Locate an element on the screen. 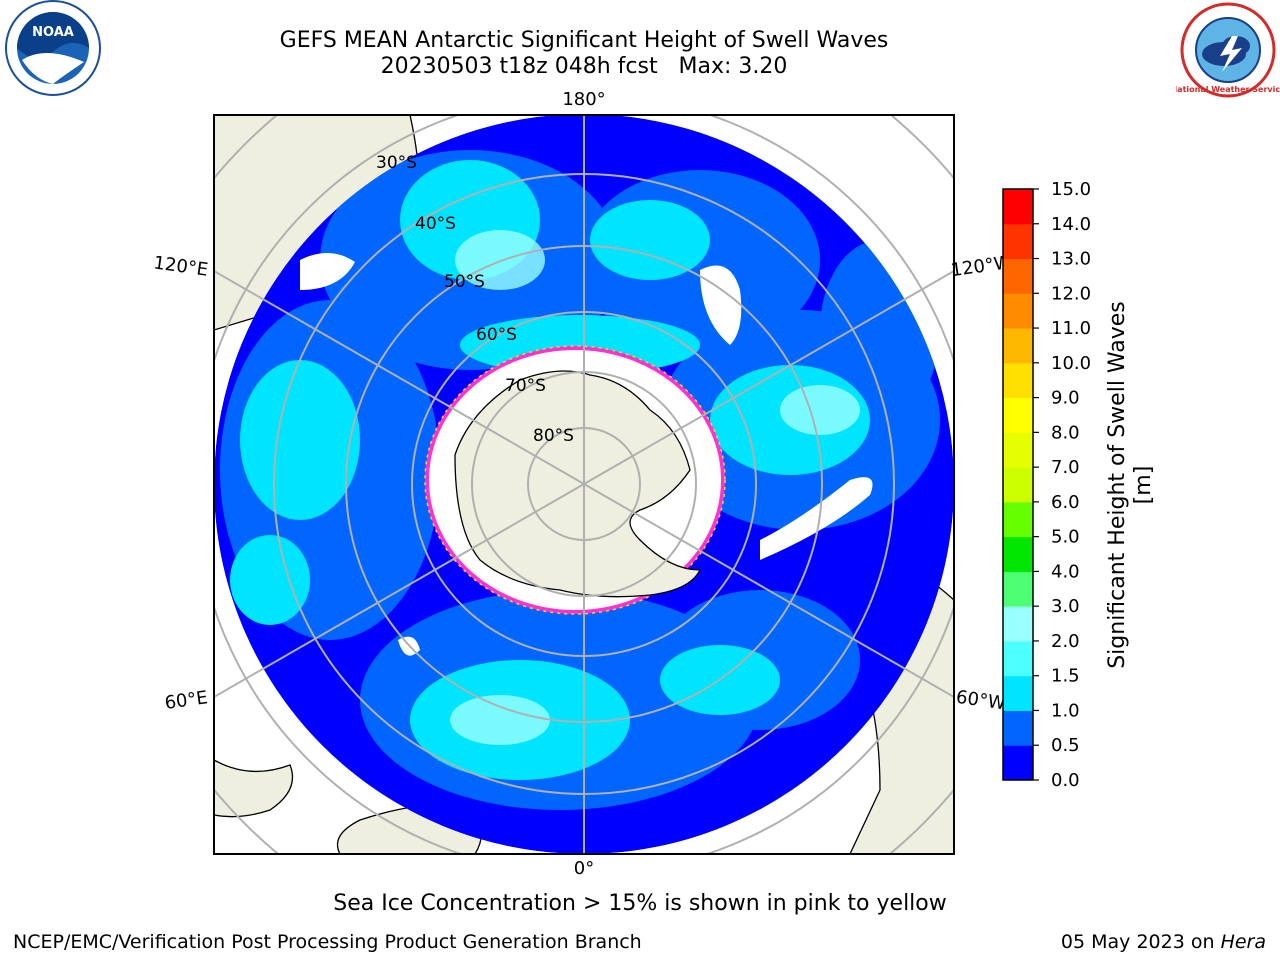 This screenshot has height=960, width=1280. lat-label-40s: 40°S is located at coordinates (435, 224).